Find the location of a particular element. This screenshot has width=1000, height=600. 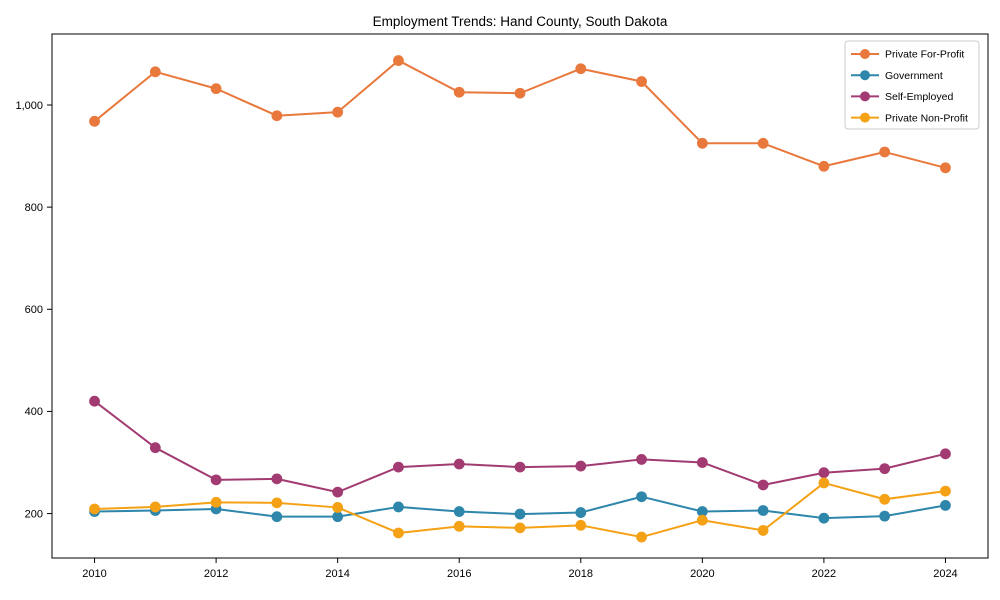

data-point-government-2013 is located at coordinates (277, 517).